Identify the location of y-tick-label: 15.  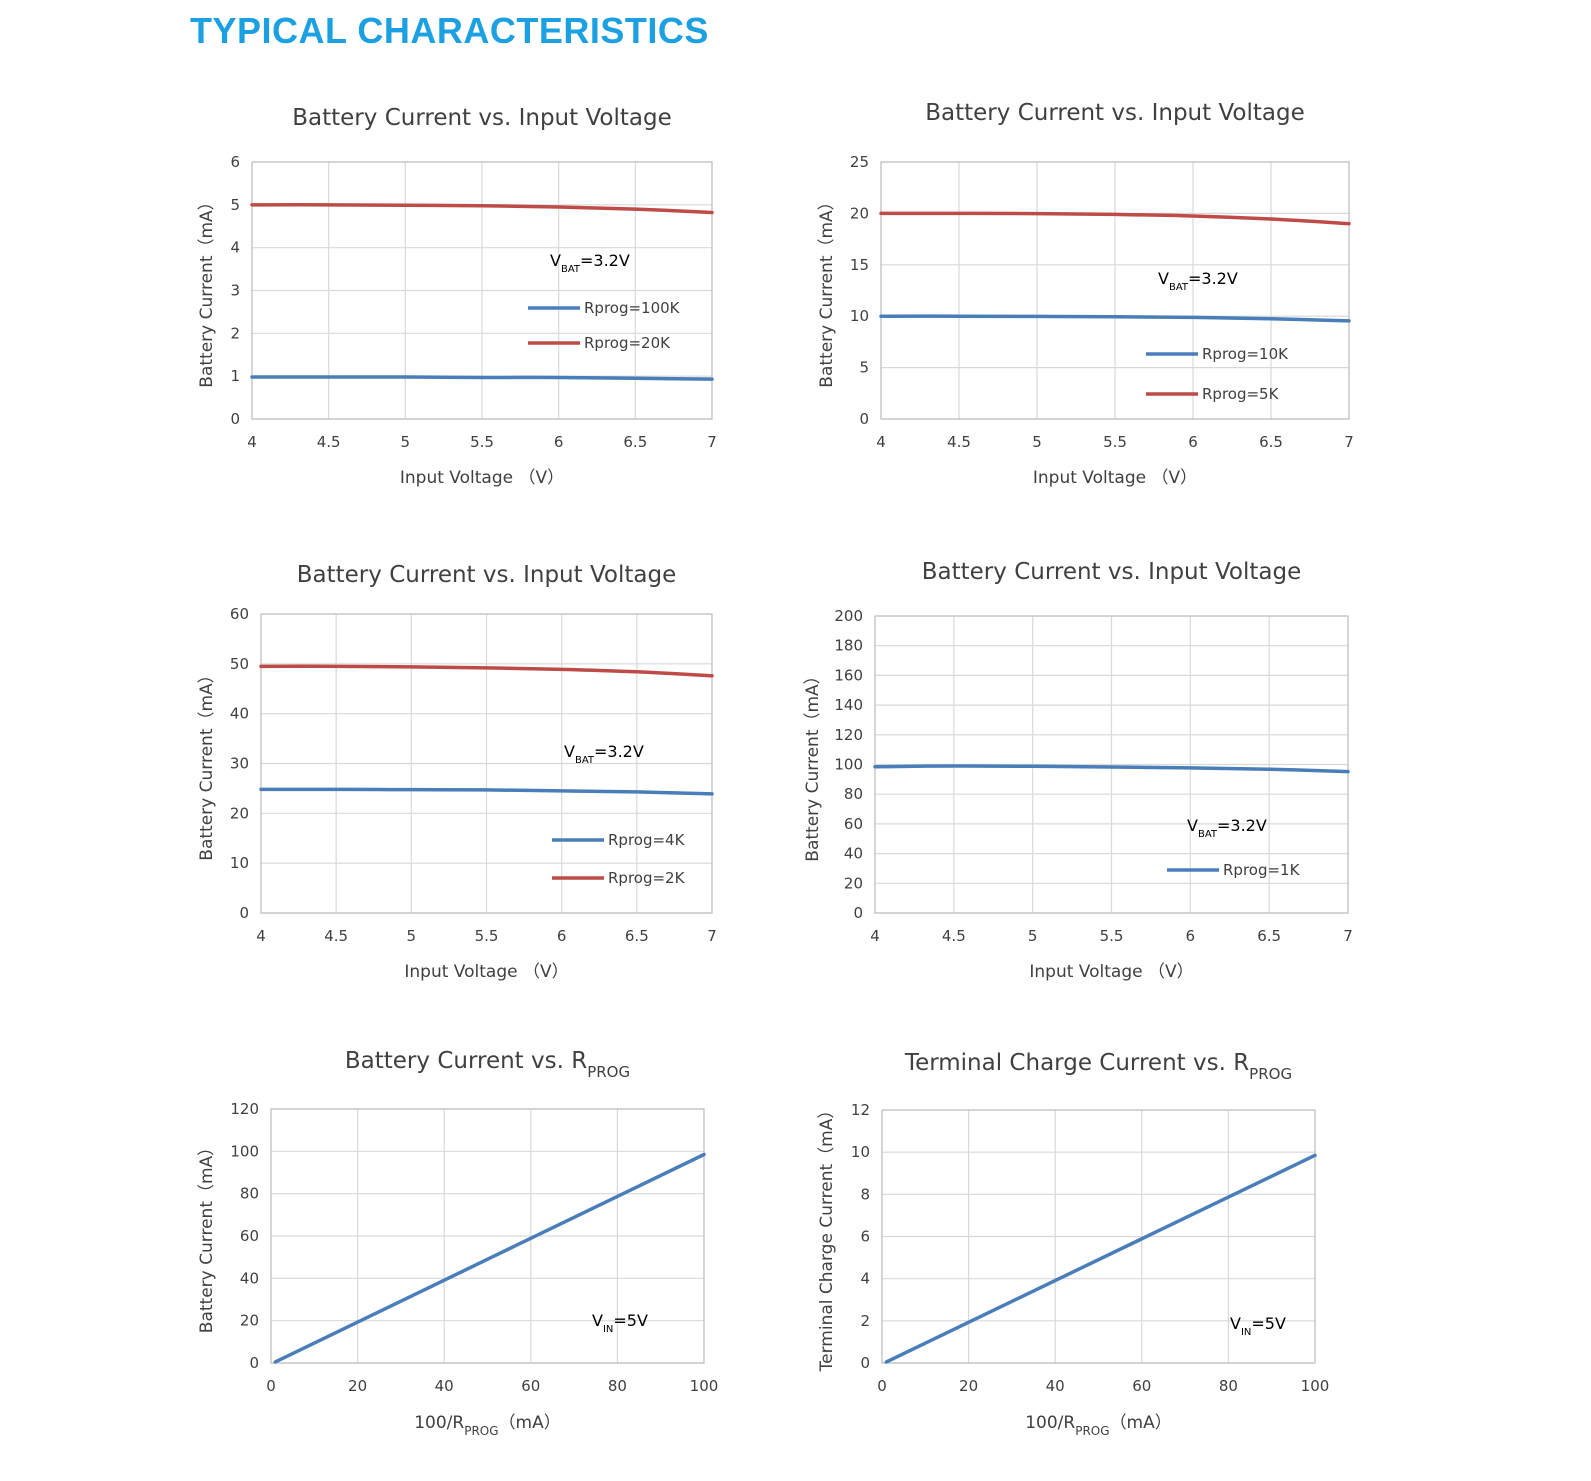
(859, 265).